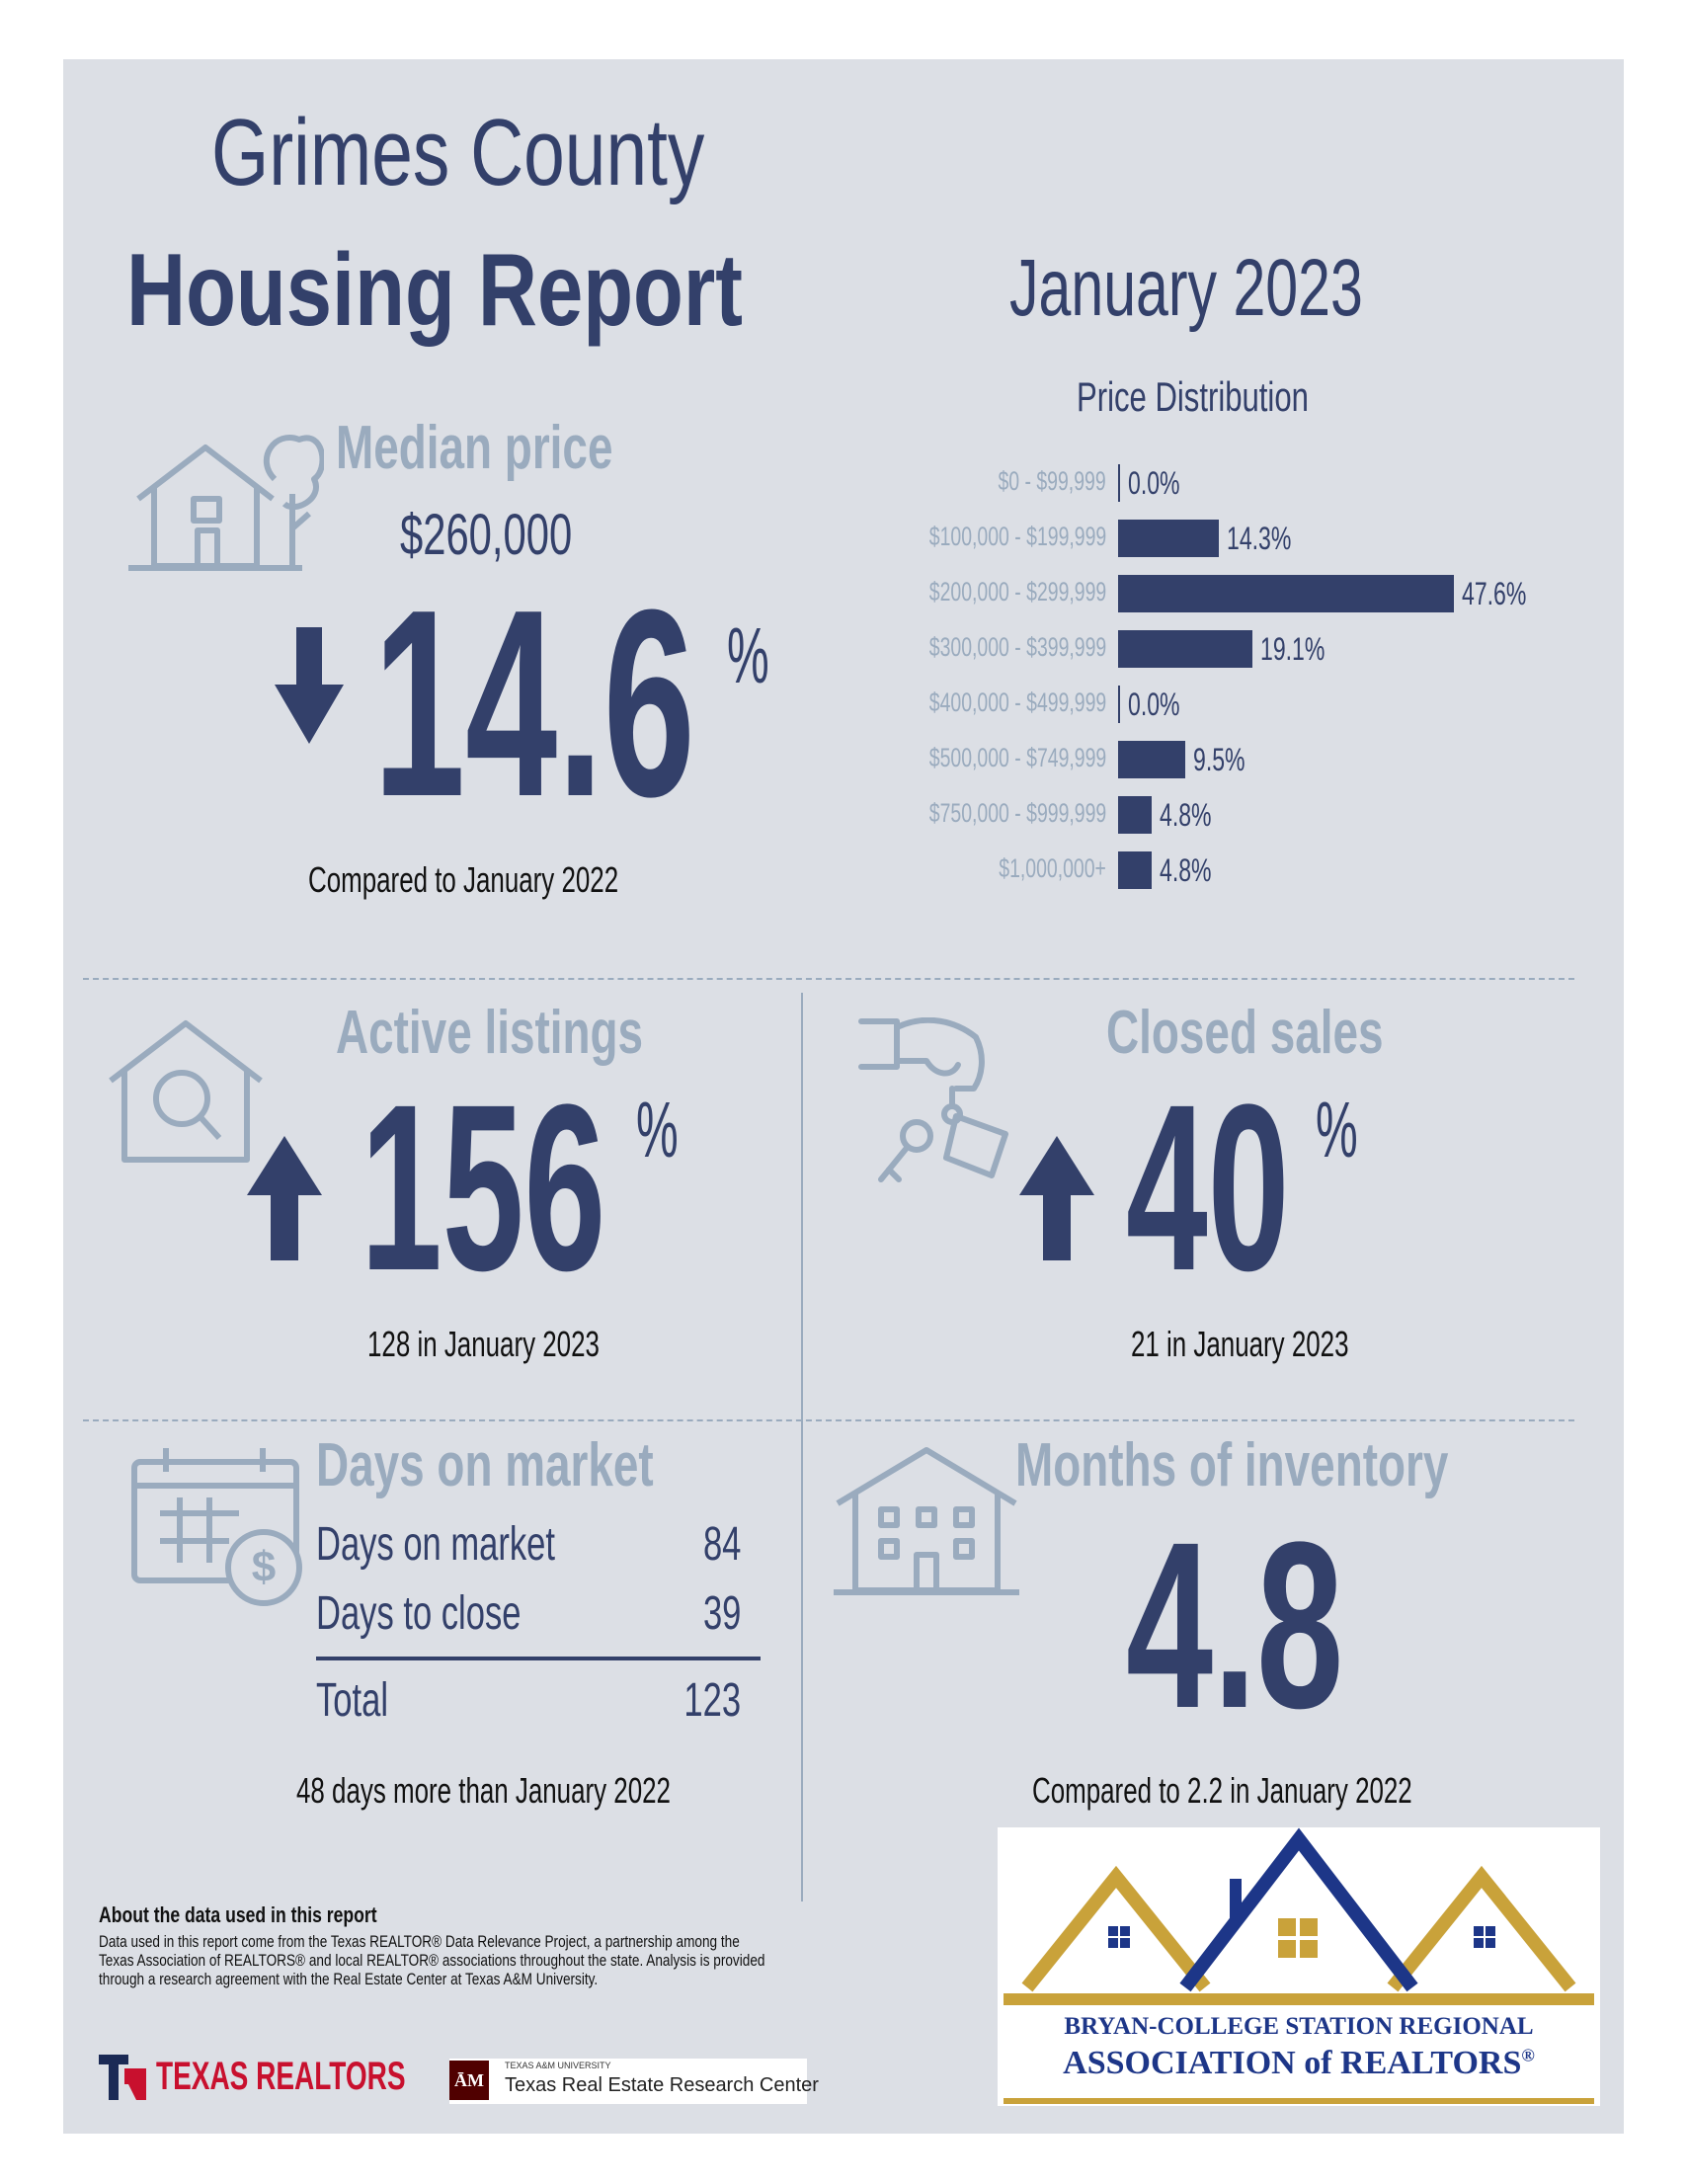 The width and height of the screenshot is (1687, 2184). Describe the element at coordinates (469, 2080) in the screenshot. I see `tamu-mark-icon: ĀM` at that location.